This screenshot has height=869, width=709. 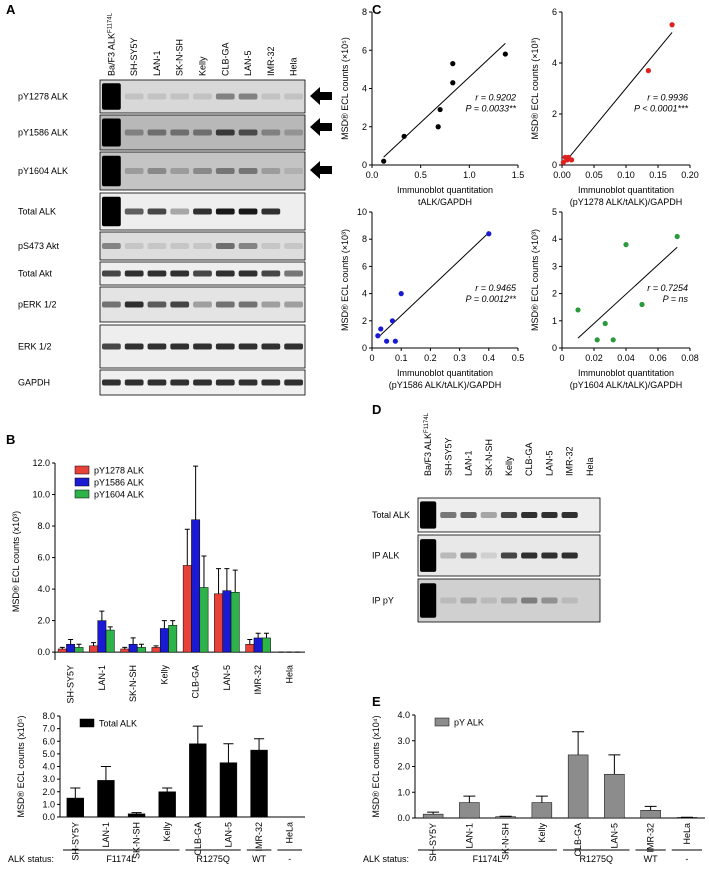 What do you see at coordinates (433, 285) in the screenshot?
I see `fit-line` at bounding box center [433, 285].